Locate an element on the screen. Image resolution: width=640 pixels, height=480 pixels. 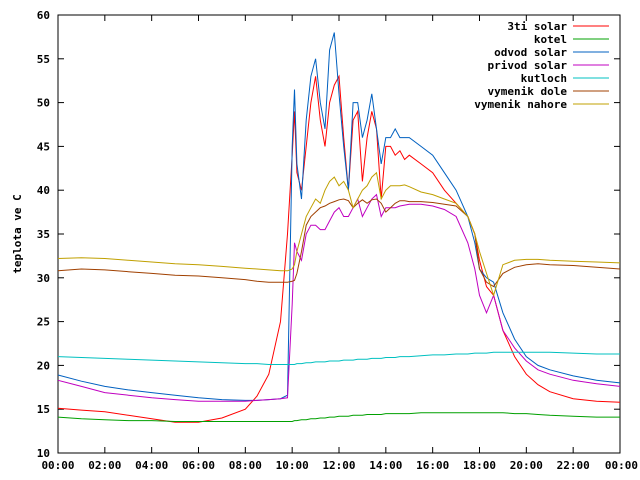
x-tick-label: 08:00 is located at coordinates (245, 465).